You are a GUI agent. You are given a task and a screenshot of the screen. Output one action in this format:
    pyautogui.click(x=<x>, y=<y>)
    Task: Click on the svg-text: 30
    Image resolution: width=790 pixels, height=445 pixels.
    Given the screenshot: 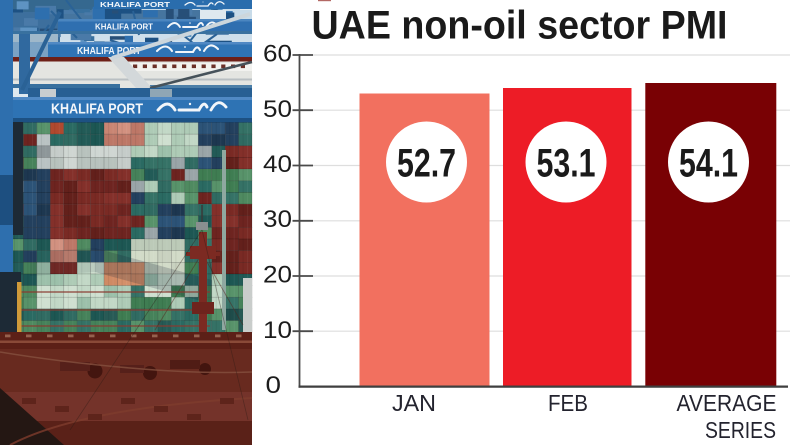 What is the action you would take?
    pyautogui.click(x=277, y=219)
    